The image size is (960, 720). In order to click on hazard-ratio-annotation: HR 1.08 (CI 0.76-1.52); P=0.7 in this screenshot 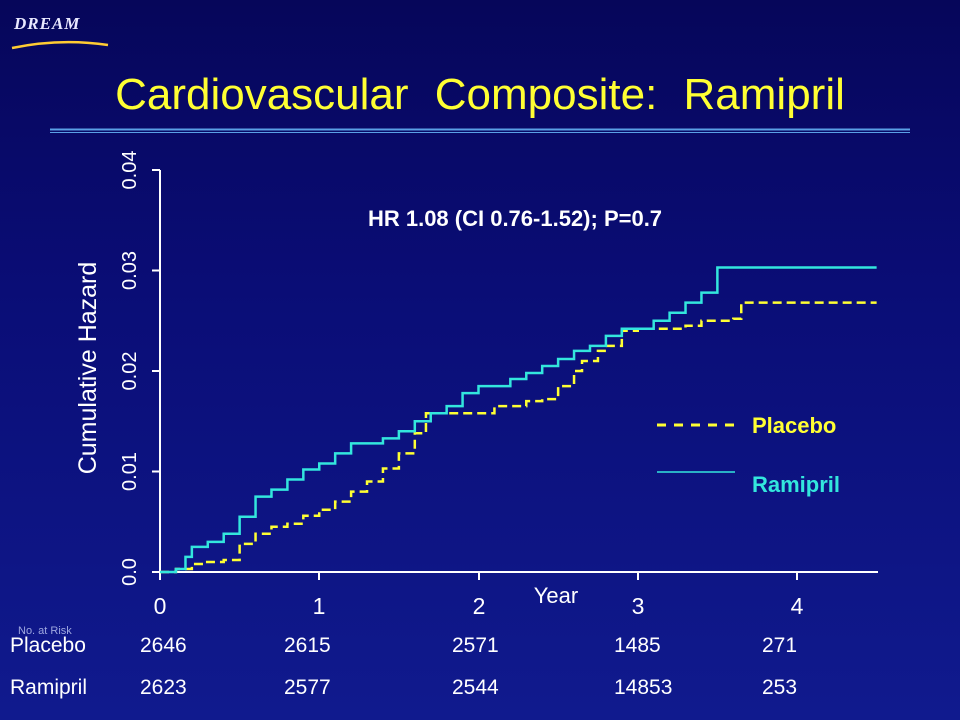, I will do `click(515, 218)`.